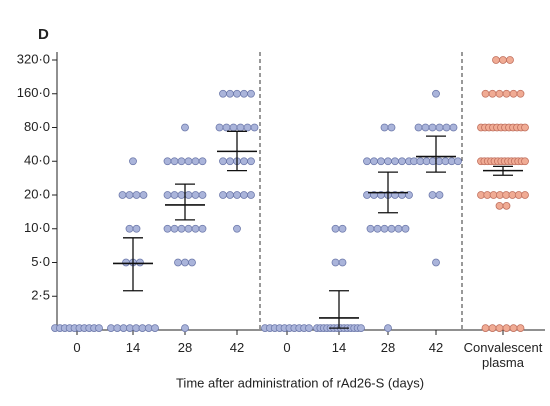  What do you see at coordinates (33, 92) in the screenshot?
I see `y-tick-label: 160·0` at bounding box center [33, 92].